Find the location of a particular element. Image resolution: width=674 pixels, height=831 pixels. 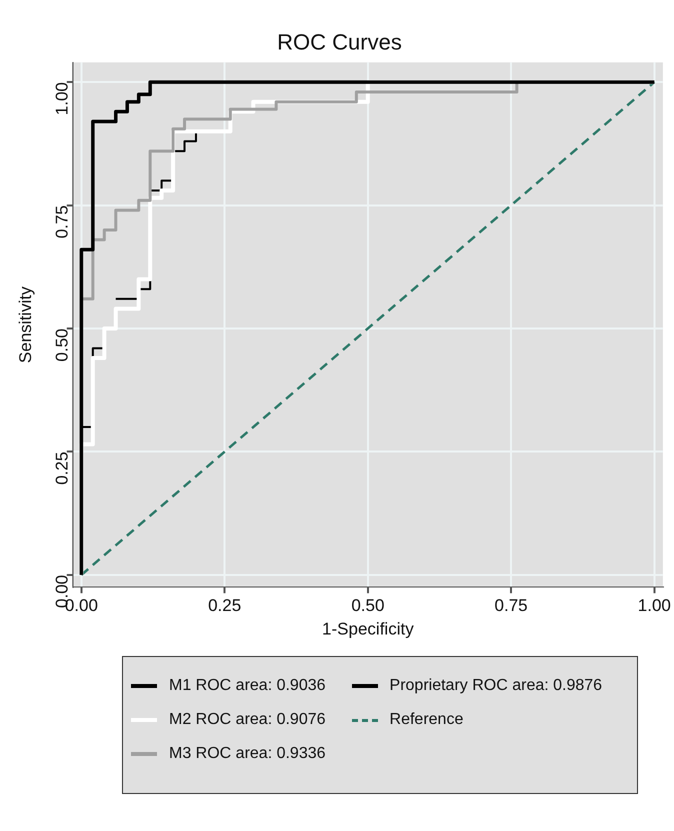

y-tick-label: 0.75 is located at coordinates (62, 221).